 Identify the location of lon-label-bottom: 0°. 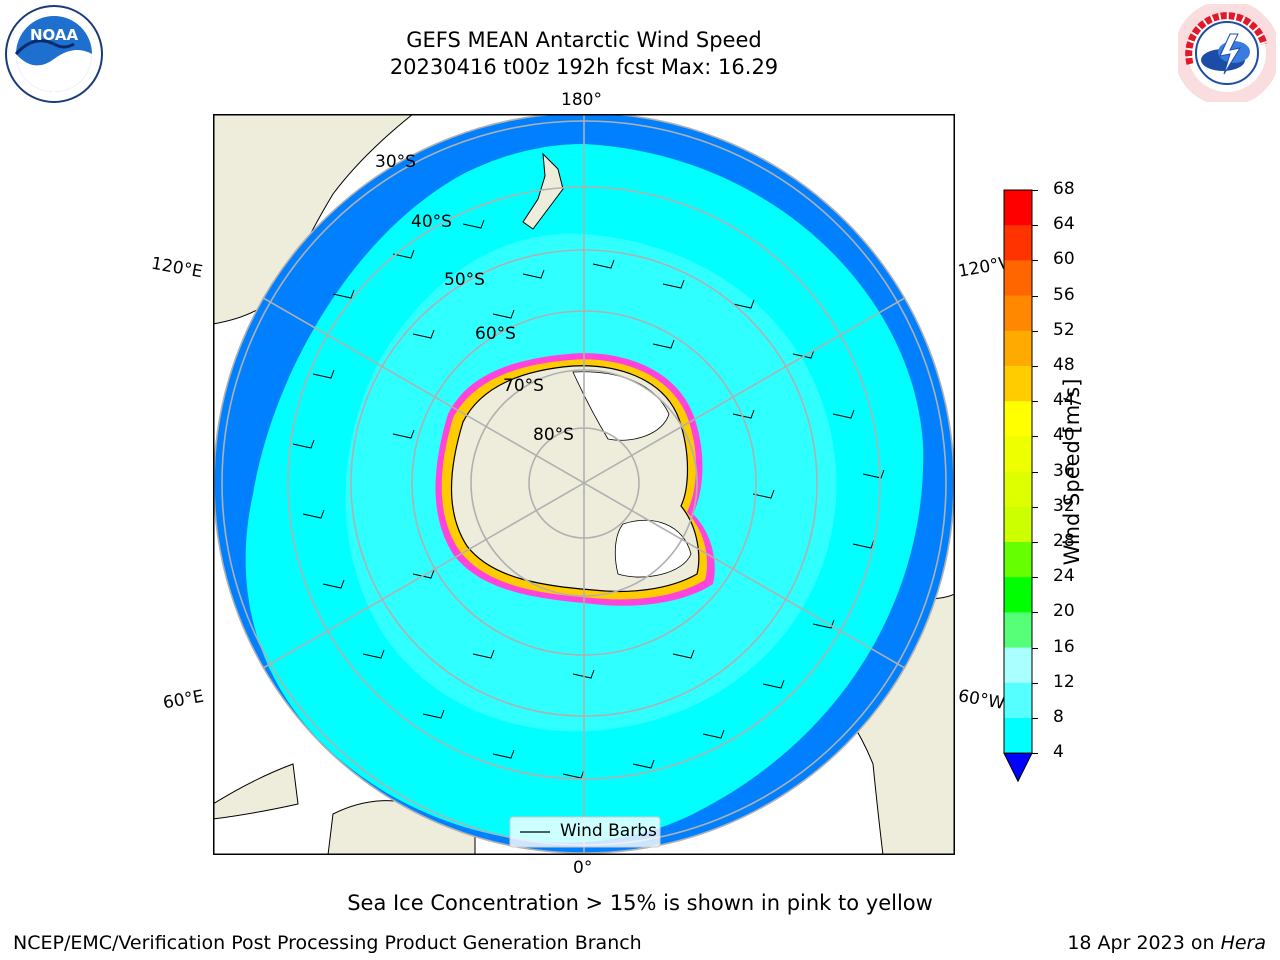
(583, 868).